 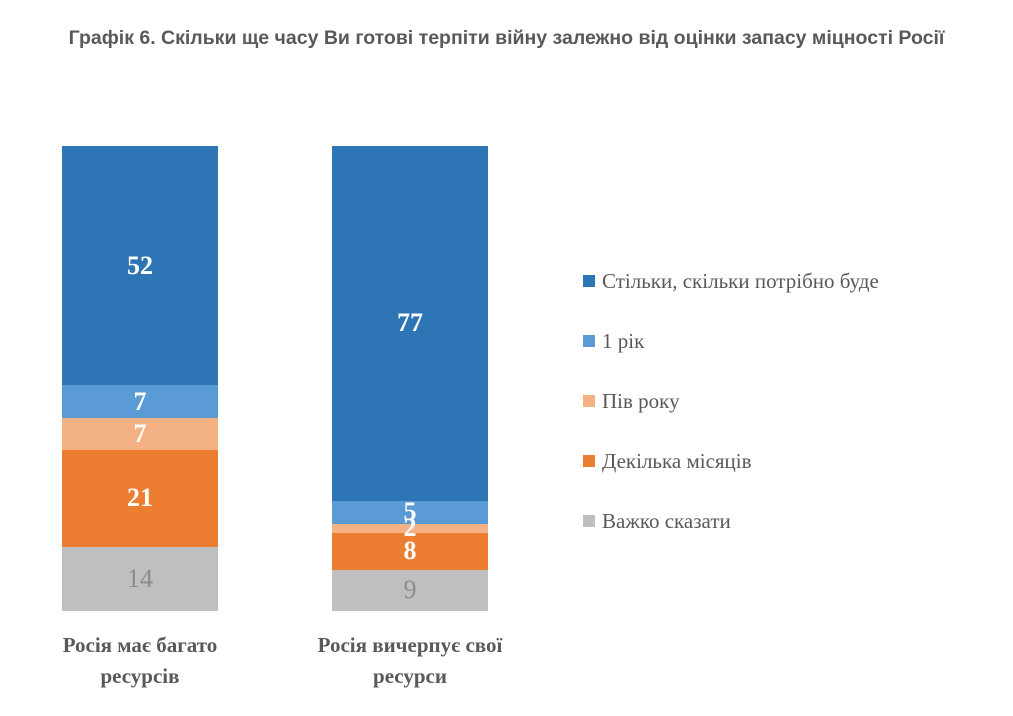 I want to click on bar-segment: 52, so click(x=140, y=266).